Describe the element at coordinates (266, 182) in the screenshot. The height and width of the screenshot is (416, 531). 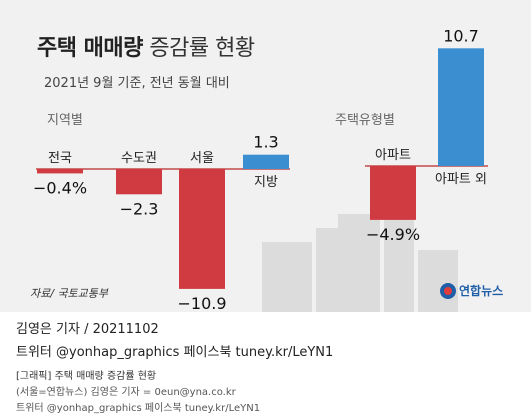
I see `category-label-0-3: 지방` at that location.